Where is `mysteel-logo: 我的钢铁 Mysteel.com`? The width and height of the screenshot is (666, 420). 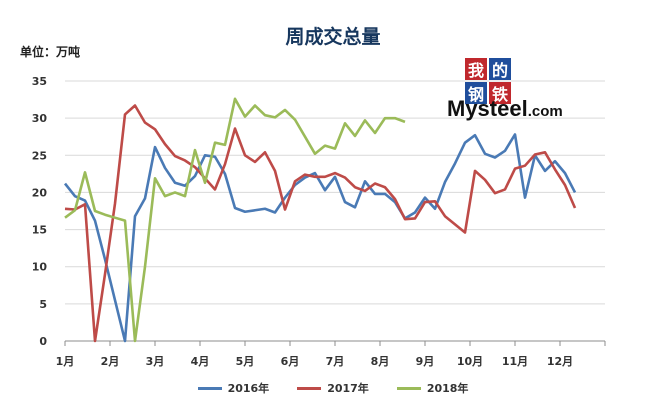
mysteel-logo: 我的钢铁 Mysteel.com is located at coordinates (507, 91).